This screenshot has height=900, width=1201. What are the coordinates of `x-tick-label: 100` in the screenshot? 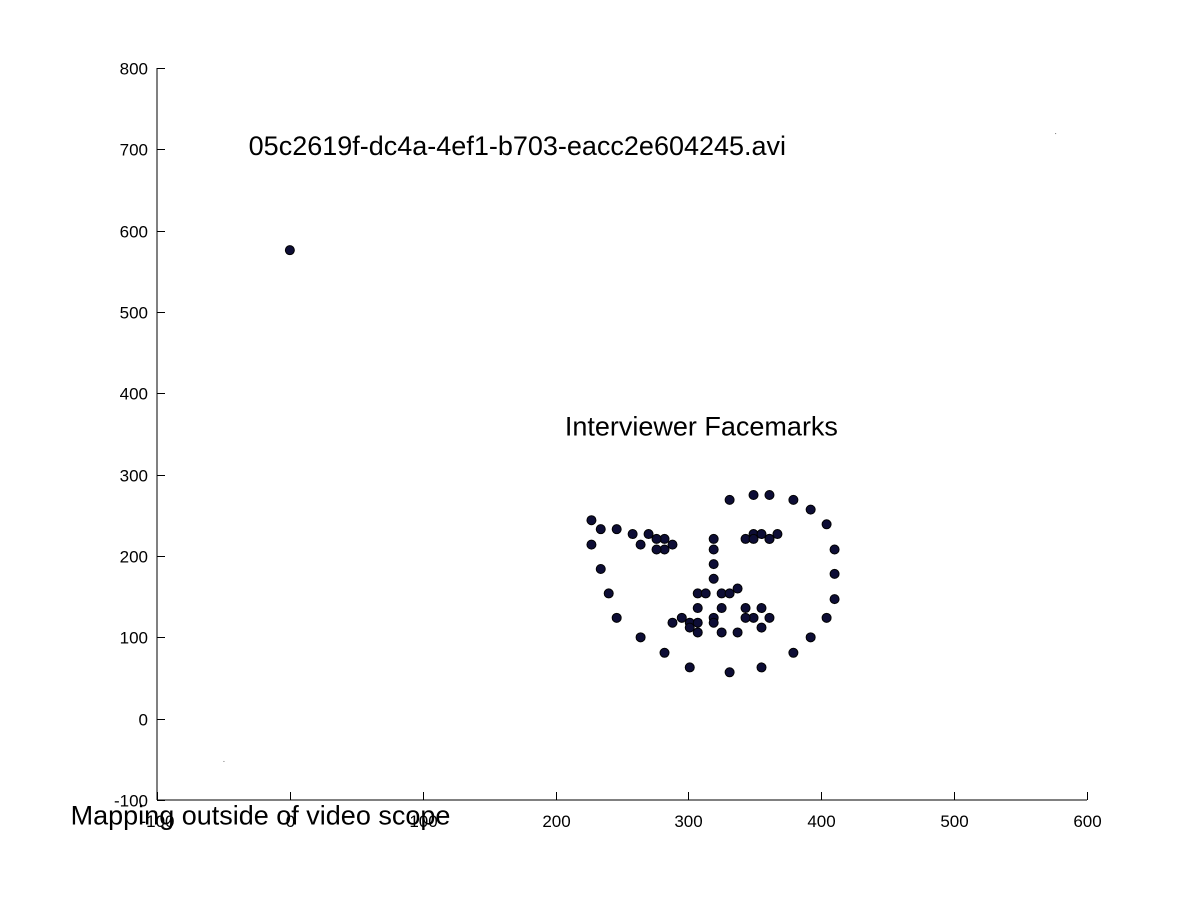 It's located at (423, 821).